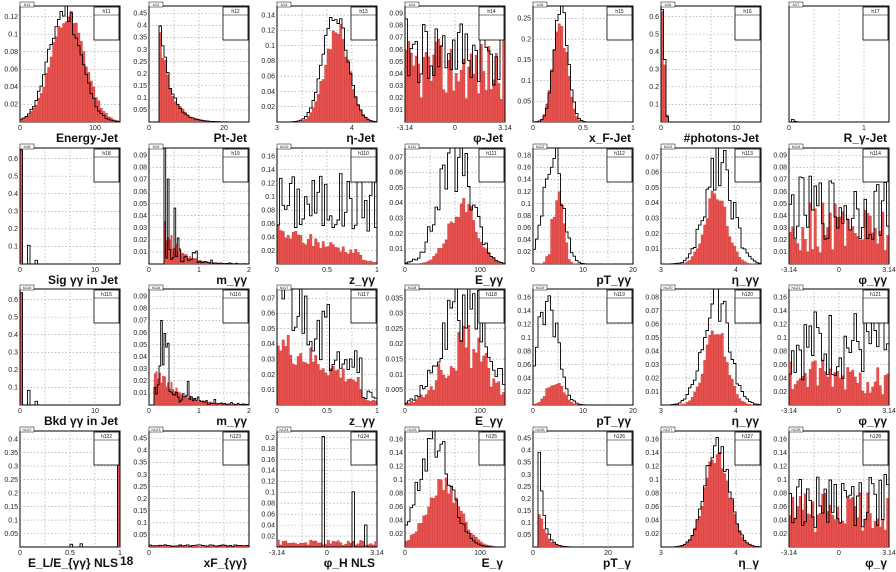  I want to click on corner-tag-label: h122, so click(28, 429).